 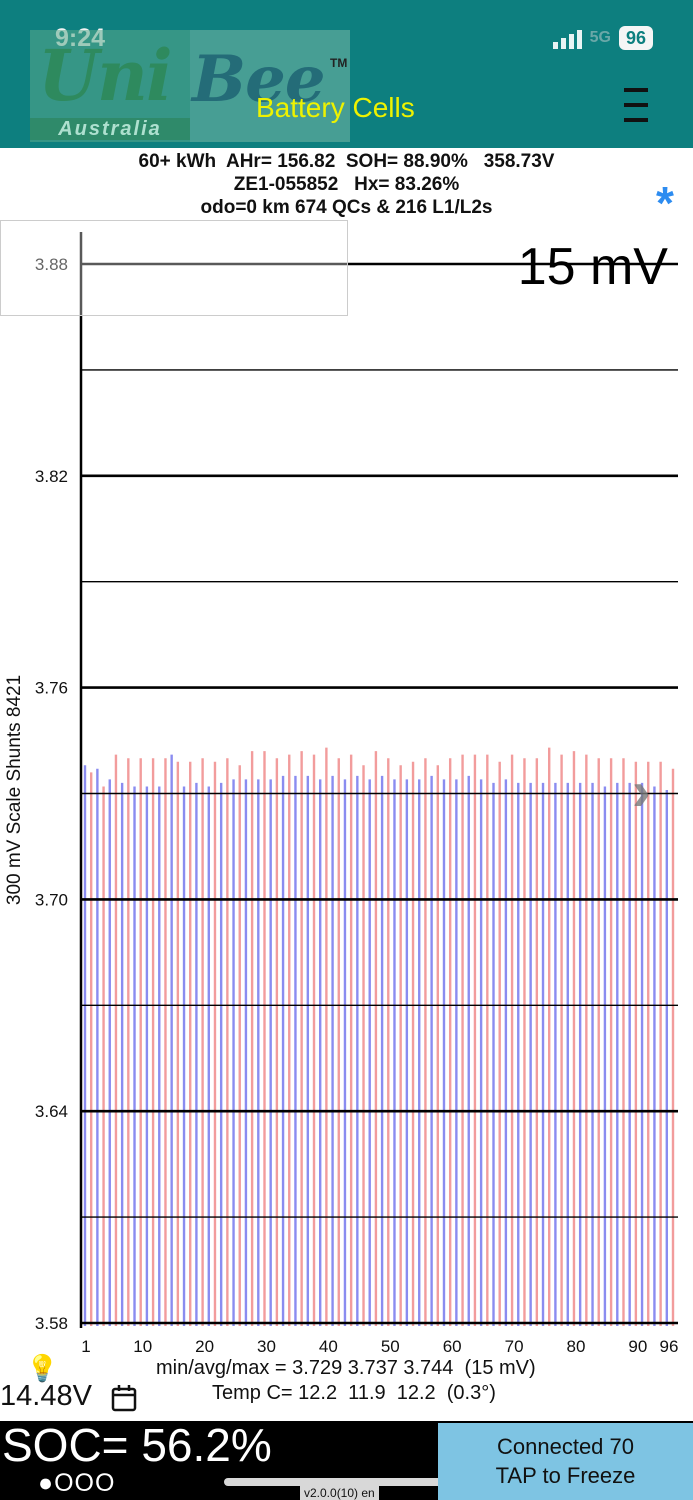 What do you see at coordinates (190, 86) in the screenshot?
I see `unibee-logo: Uni Bee TM Australia` at bounding box center [190, 86].